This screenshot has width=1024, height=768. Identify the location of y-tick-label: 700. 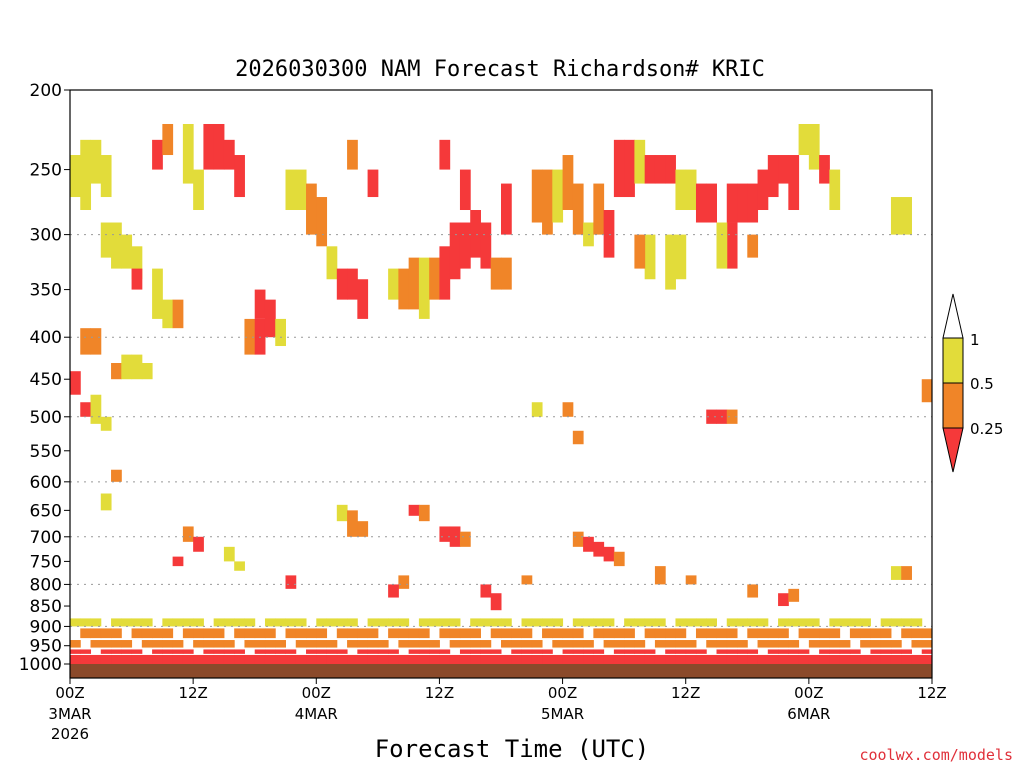
(46, 538).